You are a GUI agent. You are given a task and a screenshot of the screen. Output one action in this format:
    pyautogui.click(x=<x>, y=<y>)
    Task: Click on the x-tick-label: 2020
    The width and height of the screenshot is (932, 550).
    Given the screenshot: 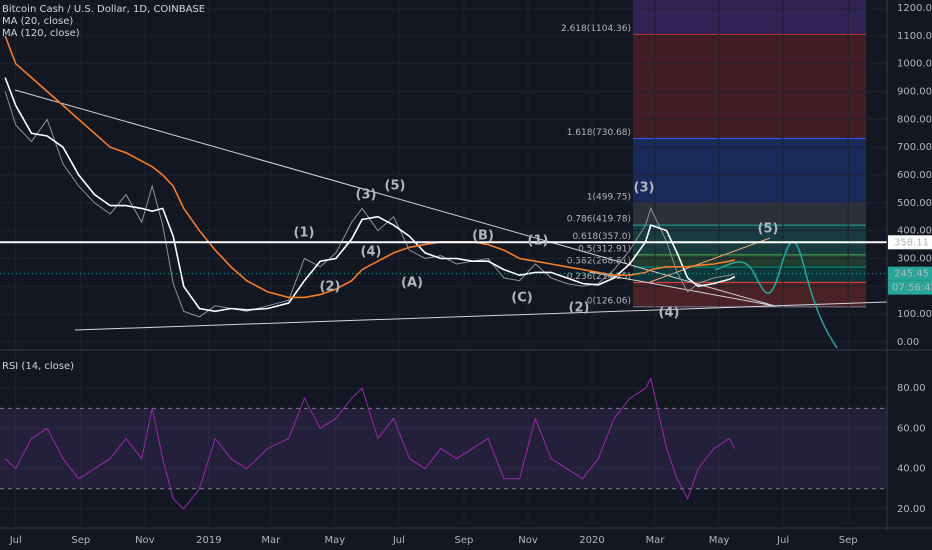 What is the action you would take?
    pyautogui.click(x=591, y=540)
    